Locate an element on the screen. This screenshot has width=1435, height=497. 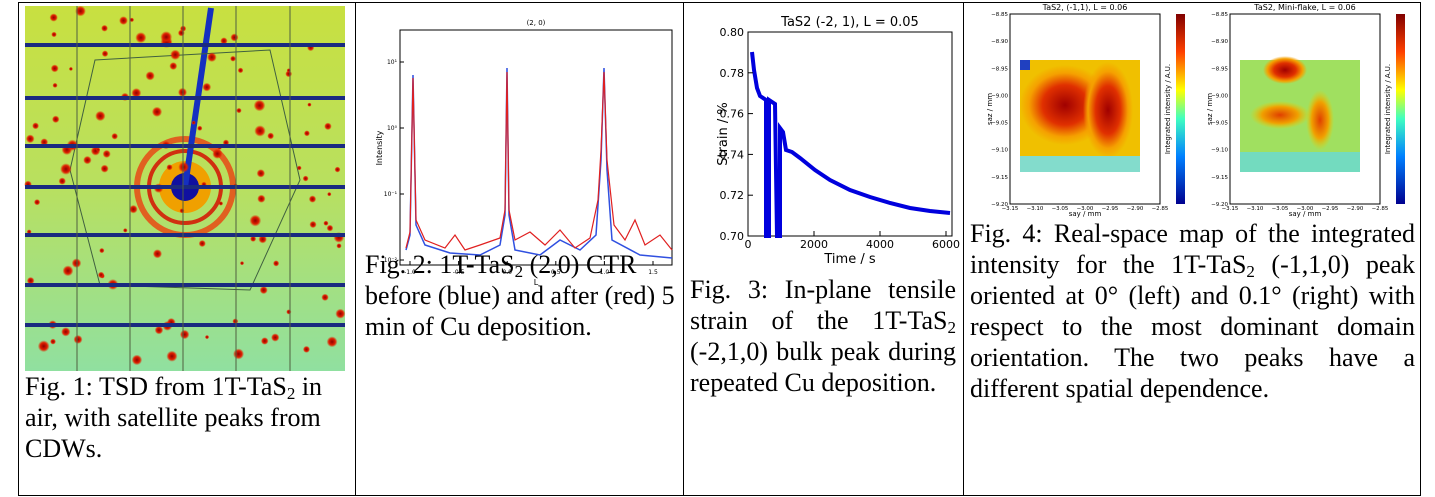
x-tick-label: 1.5 is located at coordinates (653, 272).